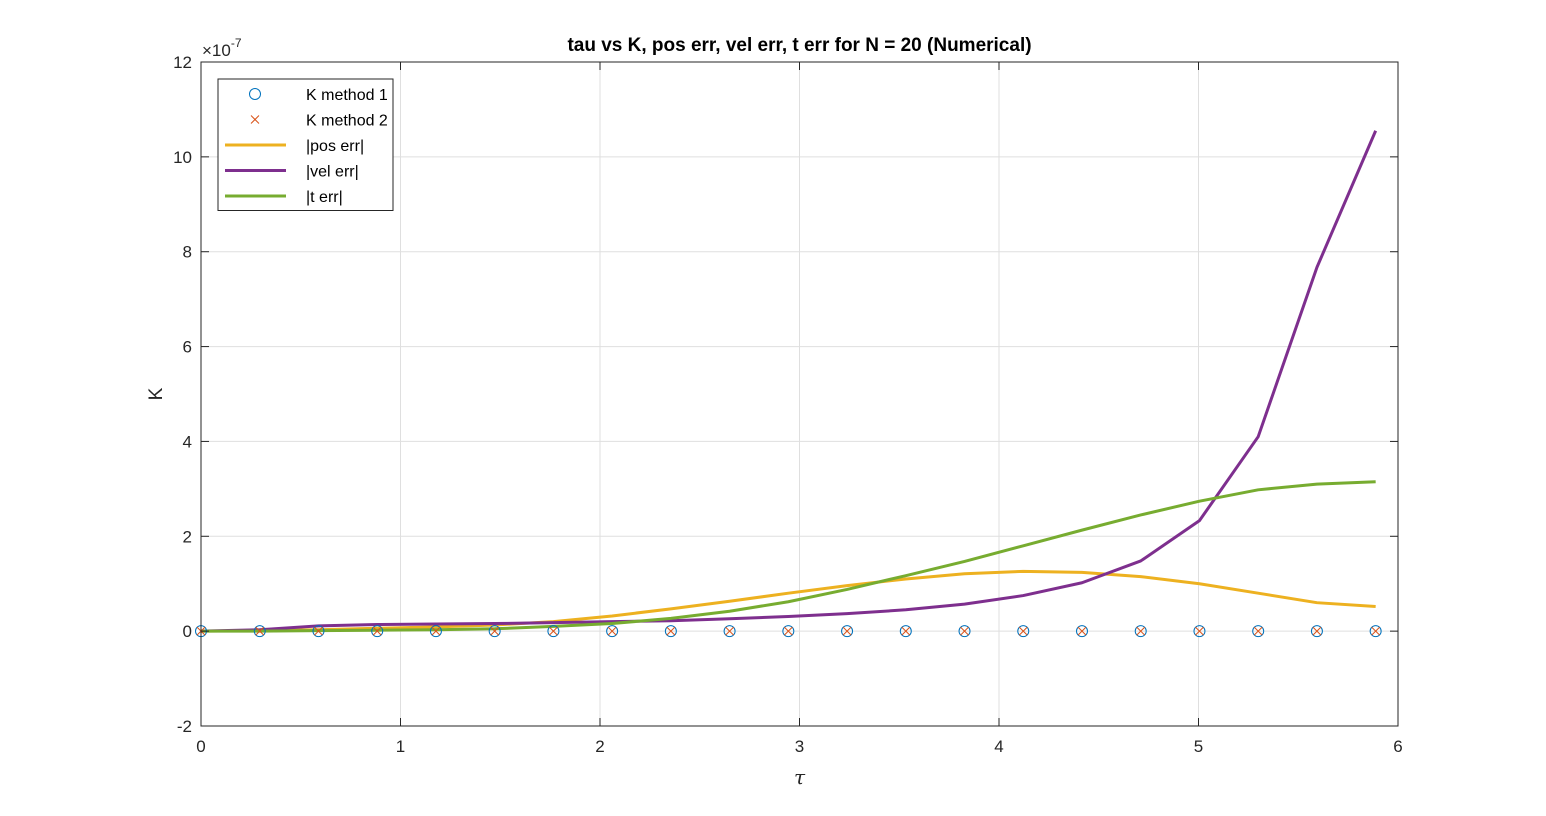 The width and height of the screenshot is (1546, 816). I want to click on y-tick-label: 12, so click(182, 62).